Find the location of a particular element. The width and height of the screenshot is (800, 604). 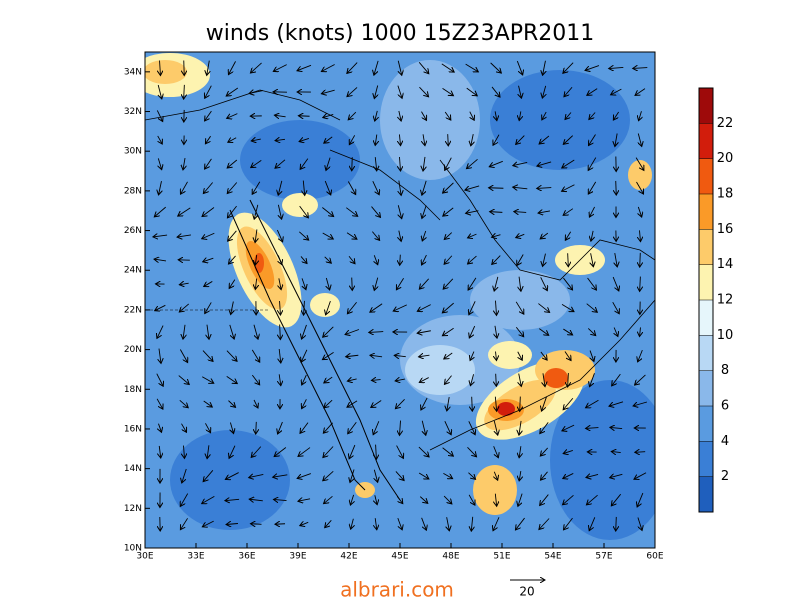

reference-label: 20 is located at coordinates (526, 592).